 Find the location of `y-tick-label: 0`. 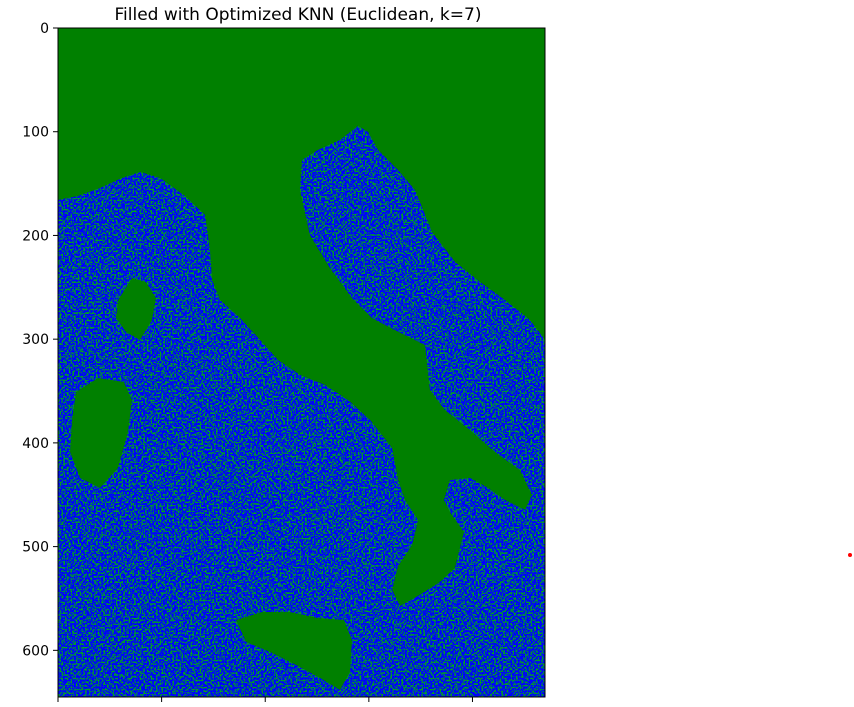

y-tick-label: 0 is located at coordinates (44, 29).